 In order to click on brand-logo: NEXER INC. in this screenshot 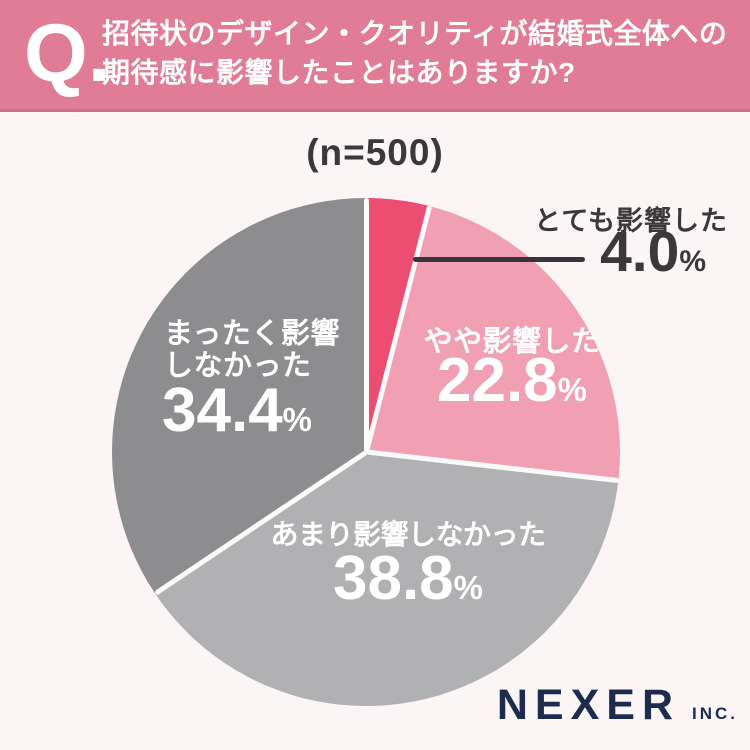, I will do `click(617, 705)`.